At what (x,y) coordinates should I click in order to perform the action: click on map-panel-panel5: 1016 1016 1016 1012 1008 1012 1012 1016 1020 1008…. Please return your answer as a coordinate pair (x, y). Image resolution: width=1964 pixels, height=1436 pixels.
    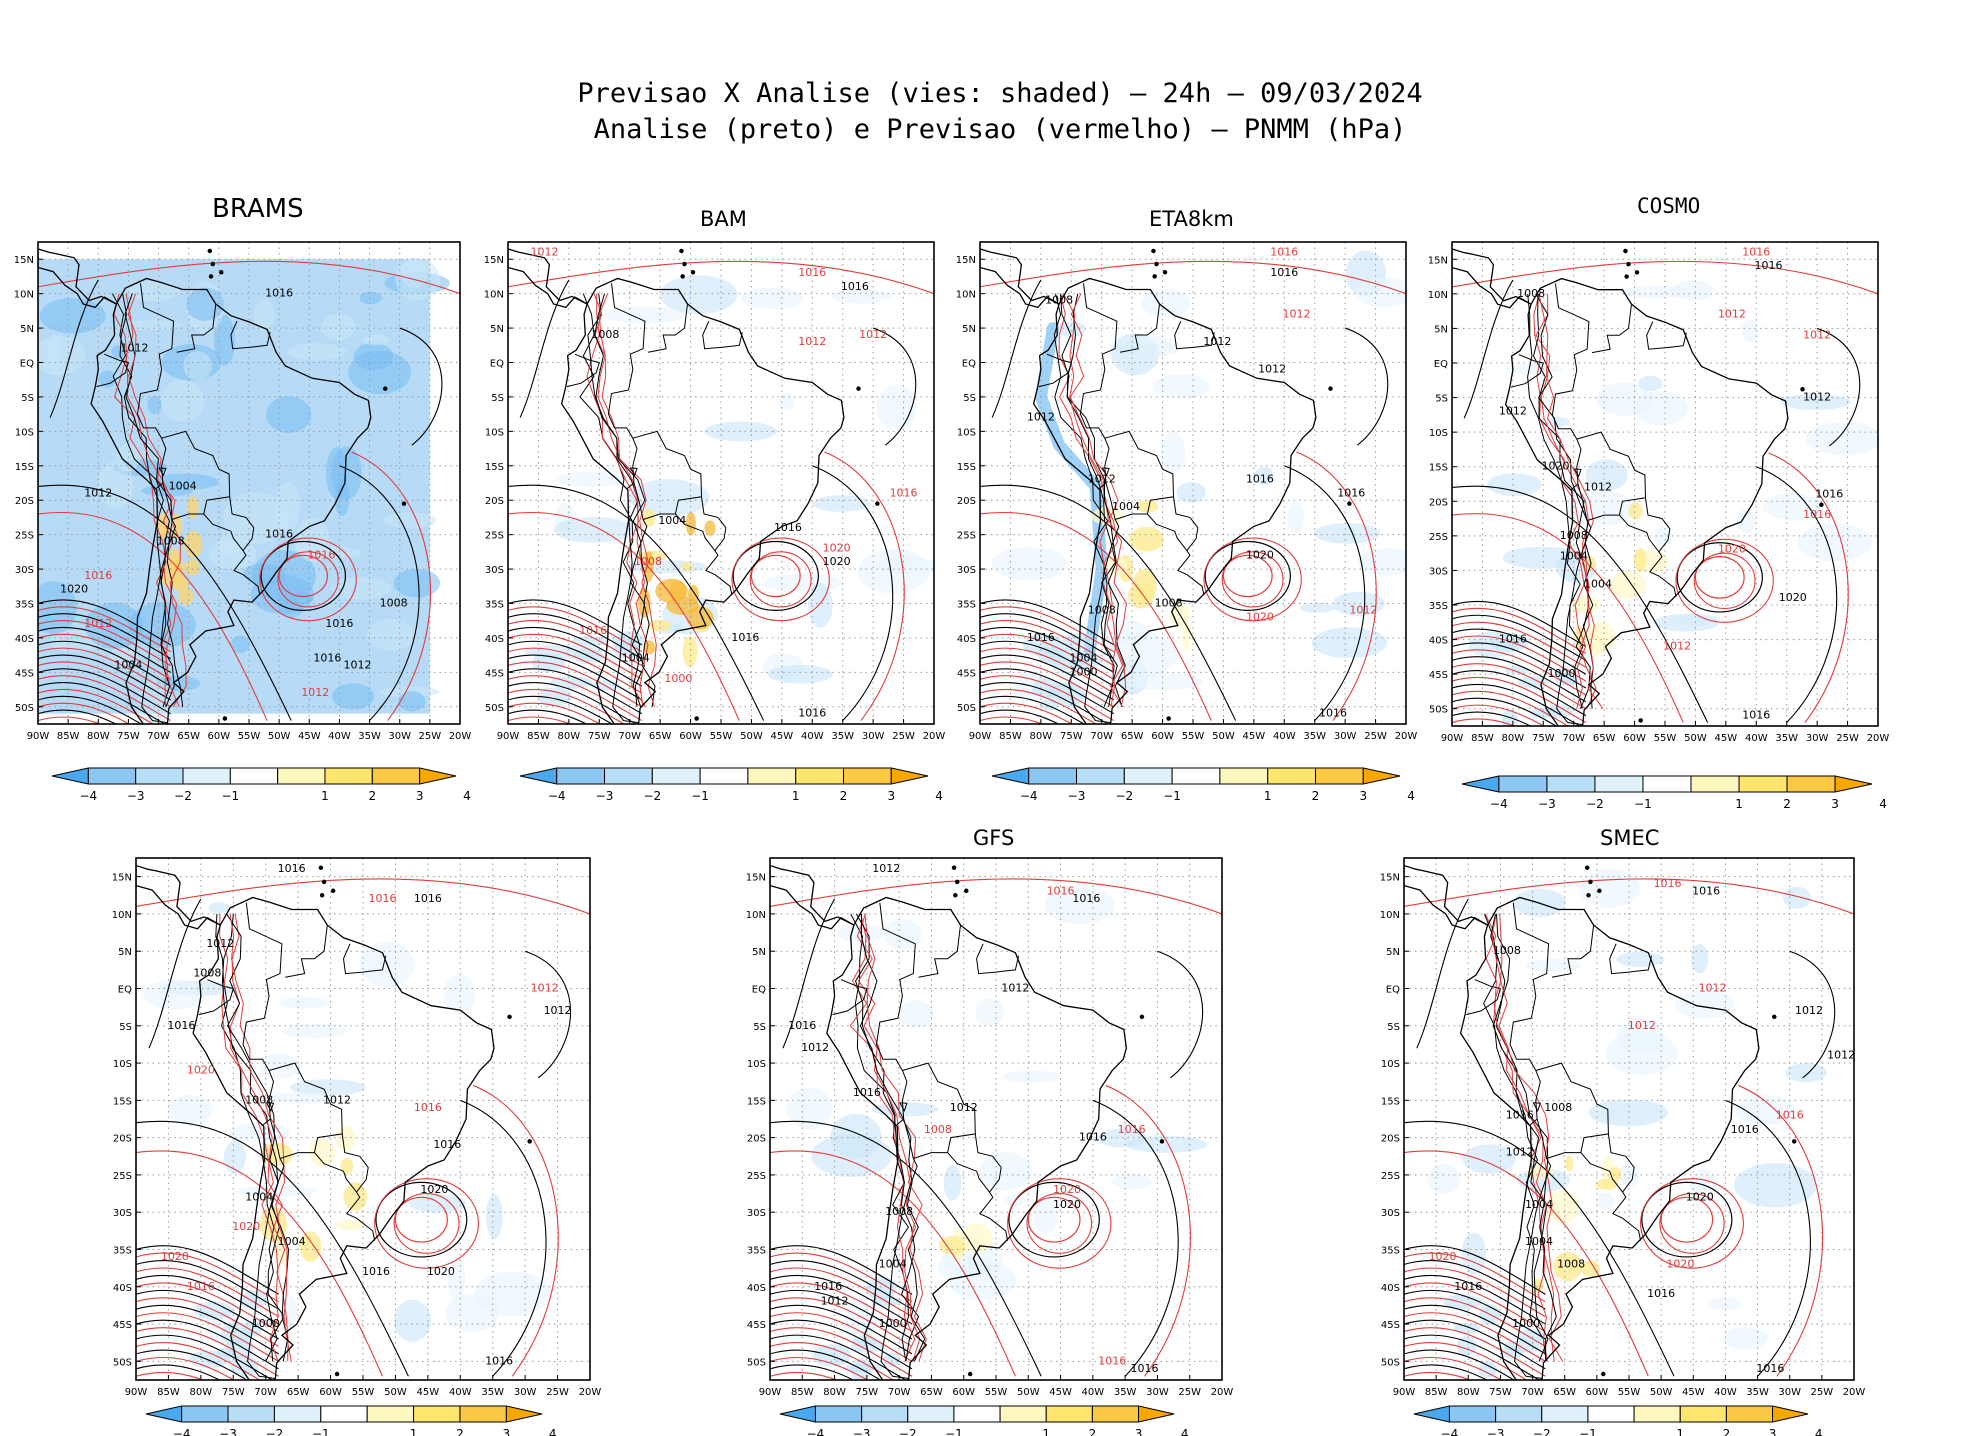
    Looking at the image, I should click on (357, 1143).